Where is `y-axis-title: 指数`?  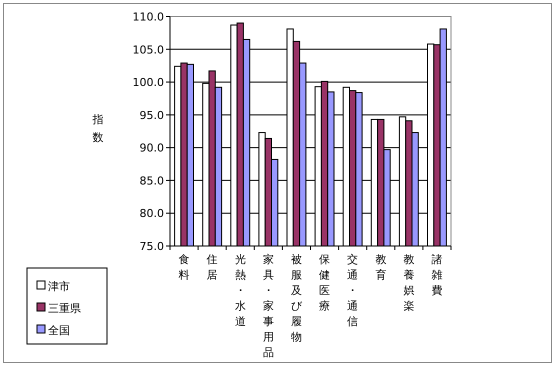 y-axis-title: 指数 is located at coordinates (98, 128).